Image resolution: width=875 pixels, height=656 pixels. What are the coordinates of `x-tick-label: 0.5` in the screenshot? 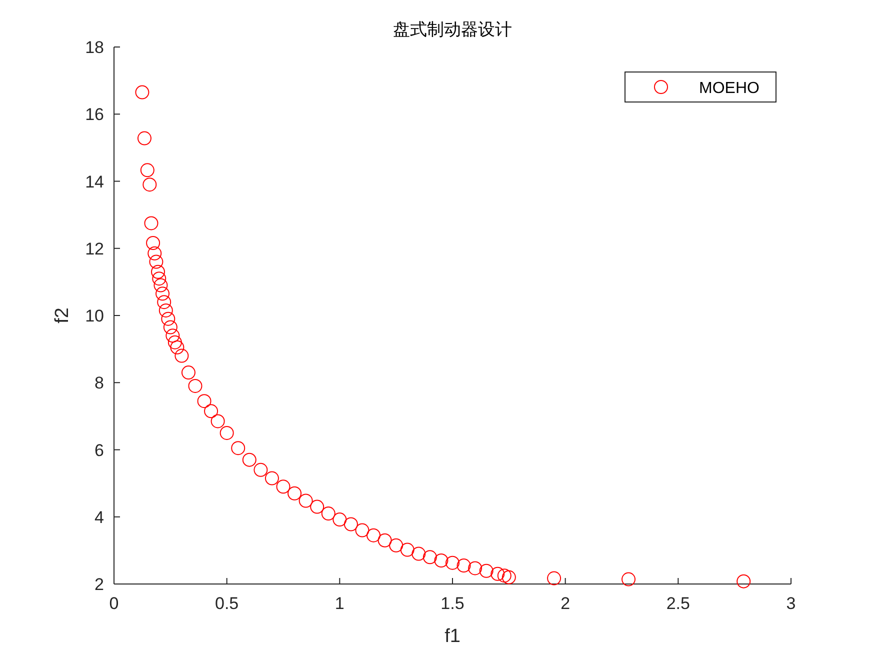 It's located at (227, 603).